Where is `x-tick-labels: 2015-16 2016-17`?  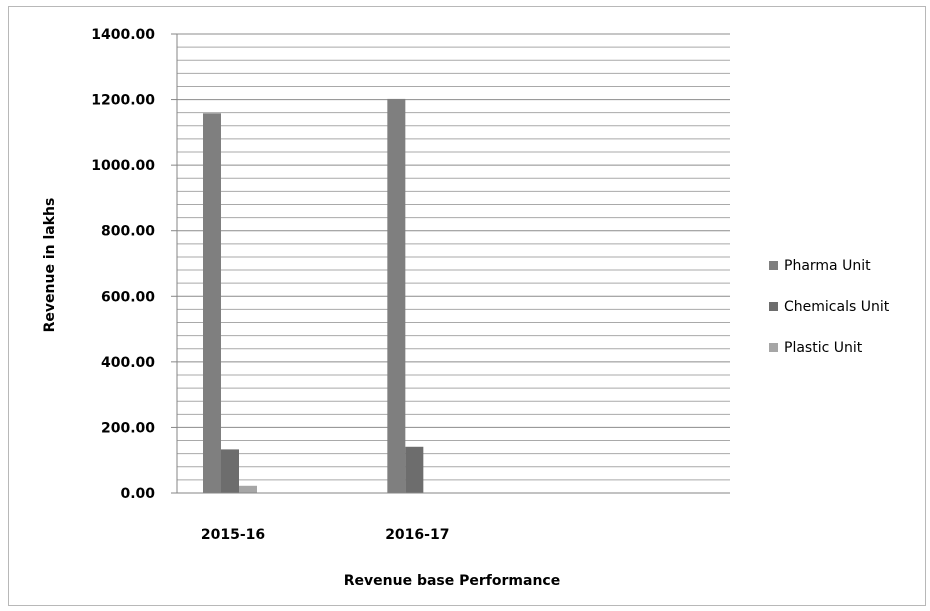 x-tick-labels: 2015-16 2016-17 is located at coordinates (325, 535).